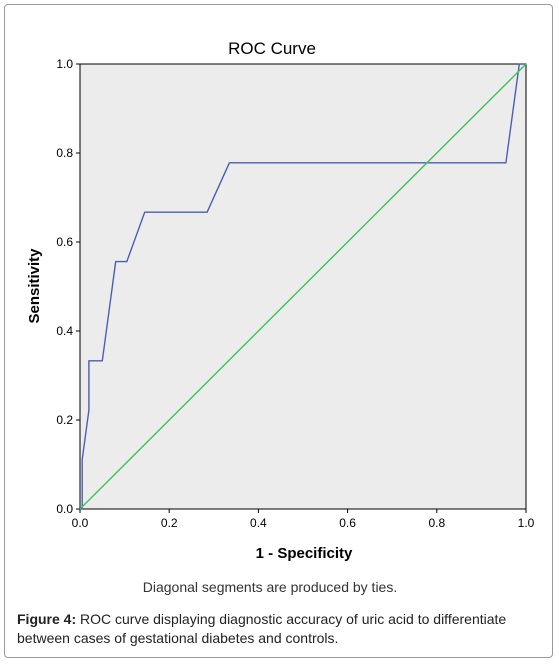  What do you see at coordinates (64, 242) in the screenshot?
I see `y-tick-label: 0.6` at bounding box center [64, 242].